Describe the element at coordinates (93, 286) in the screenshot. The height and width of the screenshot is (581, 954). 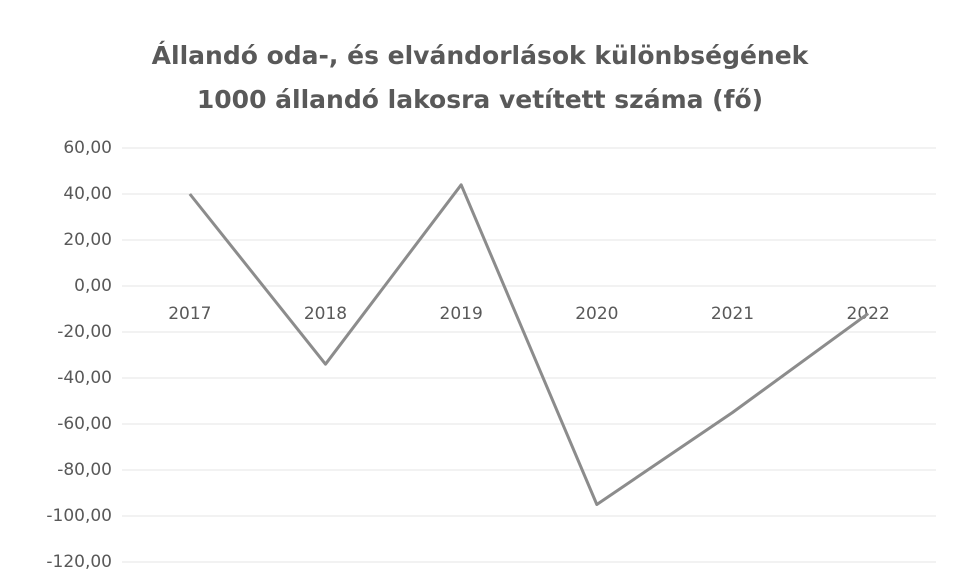
I see `y-tick-label: 0,00` at that location.